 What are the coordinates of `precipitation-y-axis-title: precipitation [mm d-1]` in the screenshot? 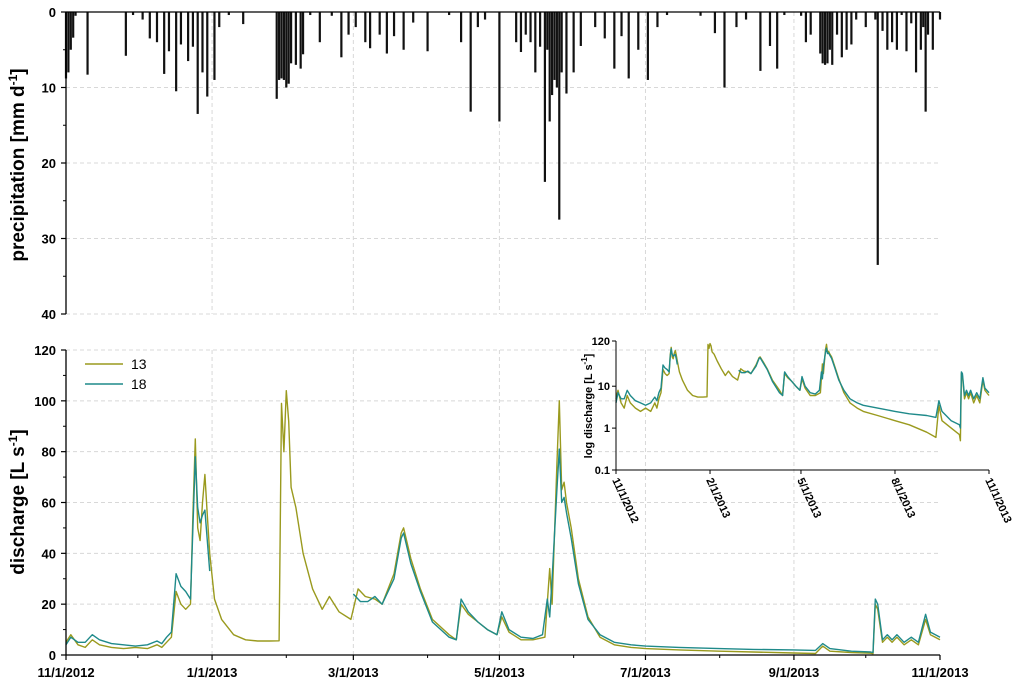 It's located at (17, 164).